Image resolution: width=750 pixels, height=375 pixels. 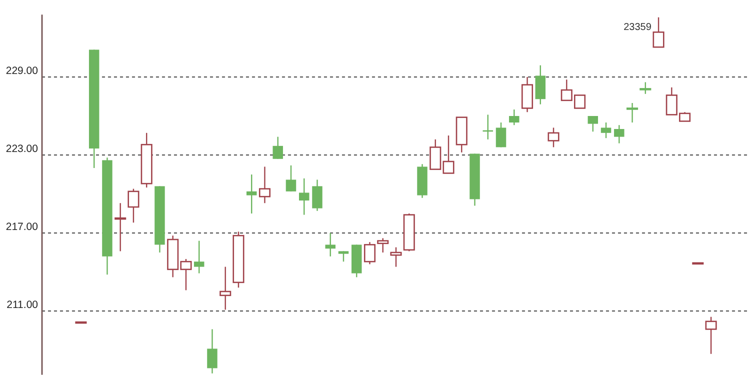 I want to click on annotation: 23359, so click(x=638, y=27).